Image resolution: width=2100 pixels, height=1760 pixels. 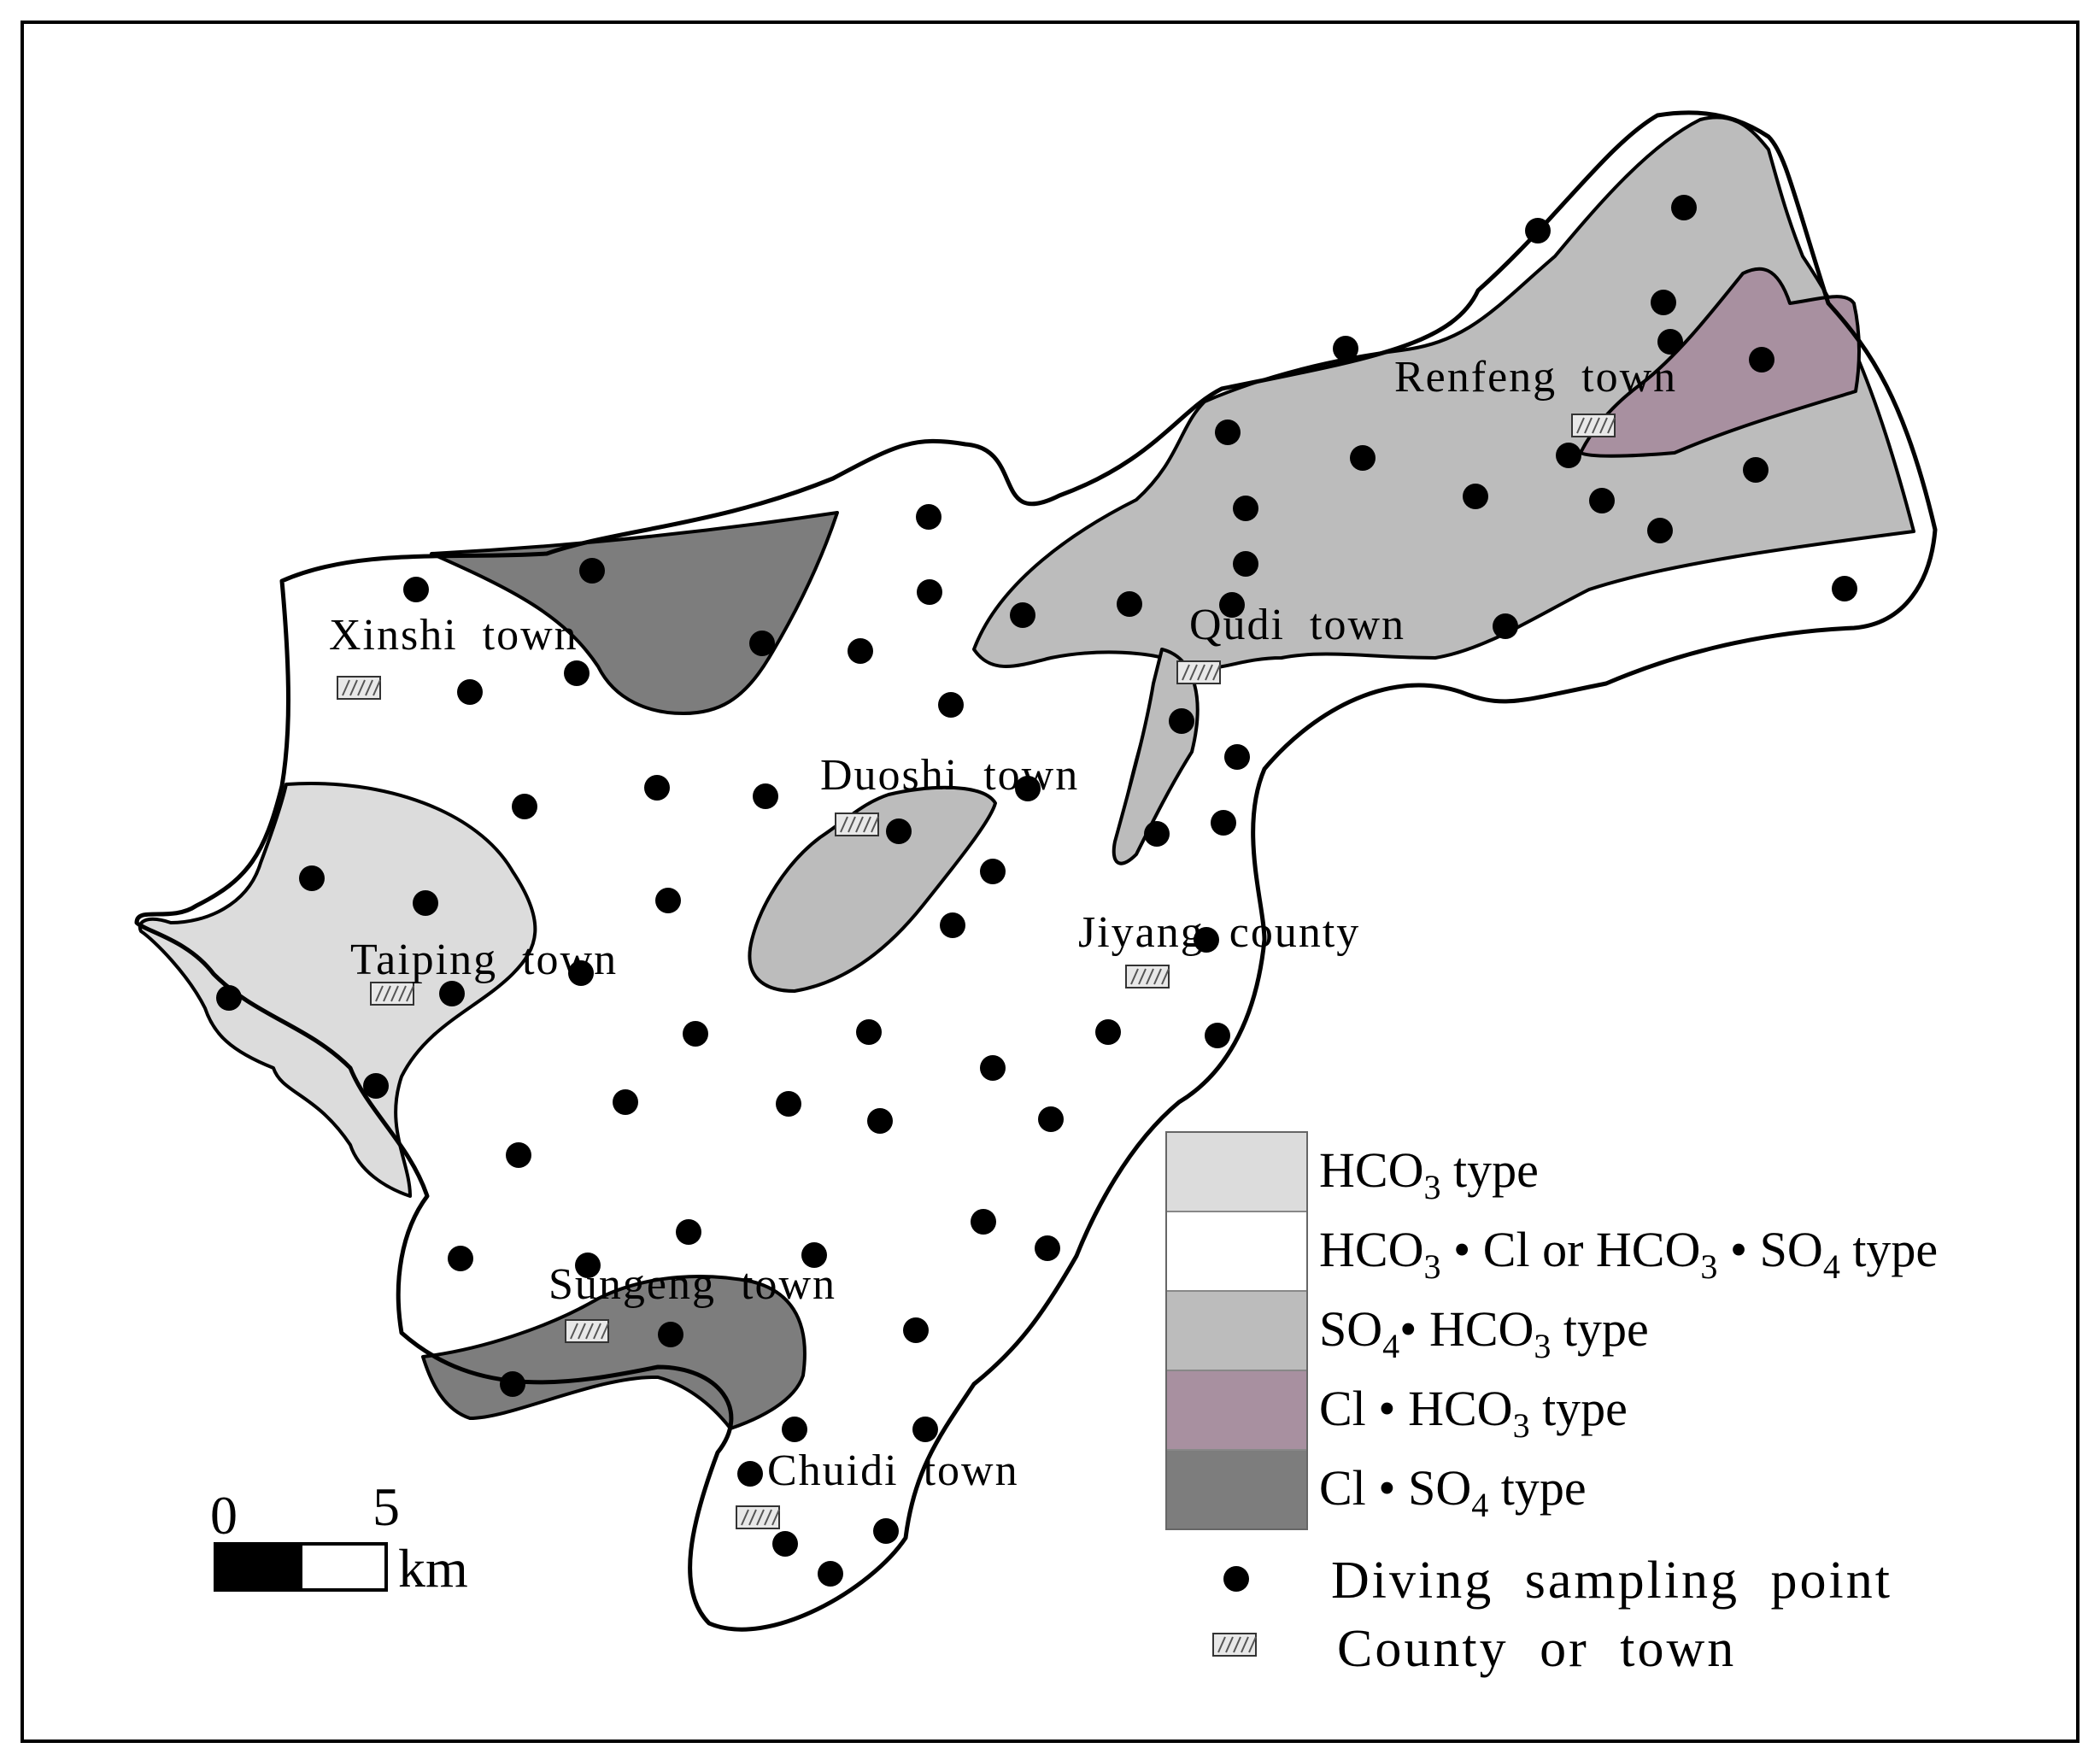 I want to click on zone-cl-hco3, so click(x=1720, y=362).